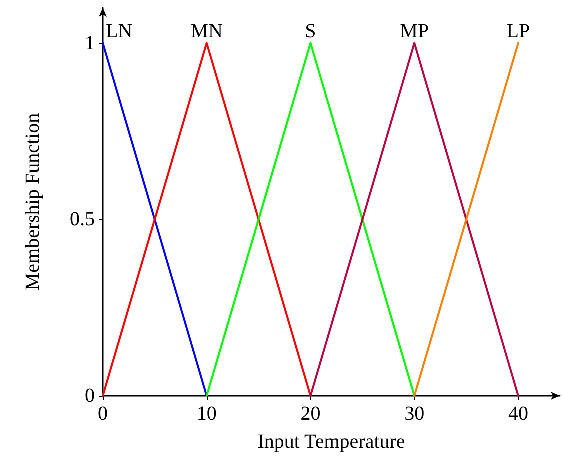 This screenshot has width=562, height=473. Describe the element at coordinates (518, 414) in the screenshot. I see `x-tick-label: 40` at that location.